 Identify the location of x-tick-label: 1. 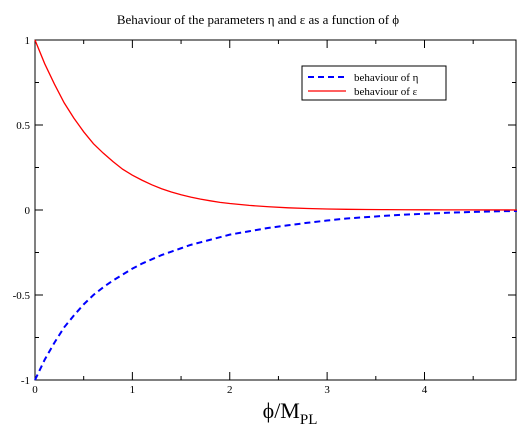
(133, 390).